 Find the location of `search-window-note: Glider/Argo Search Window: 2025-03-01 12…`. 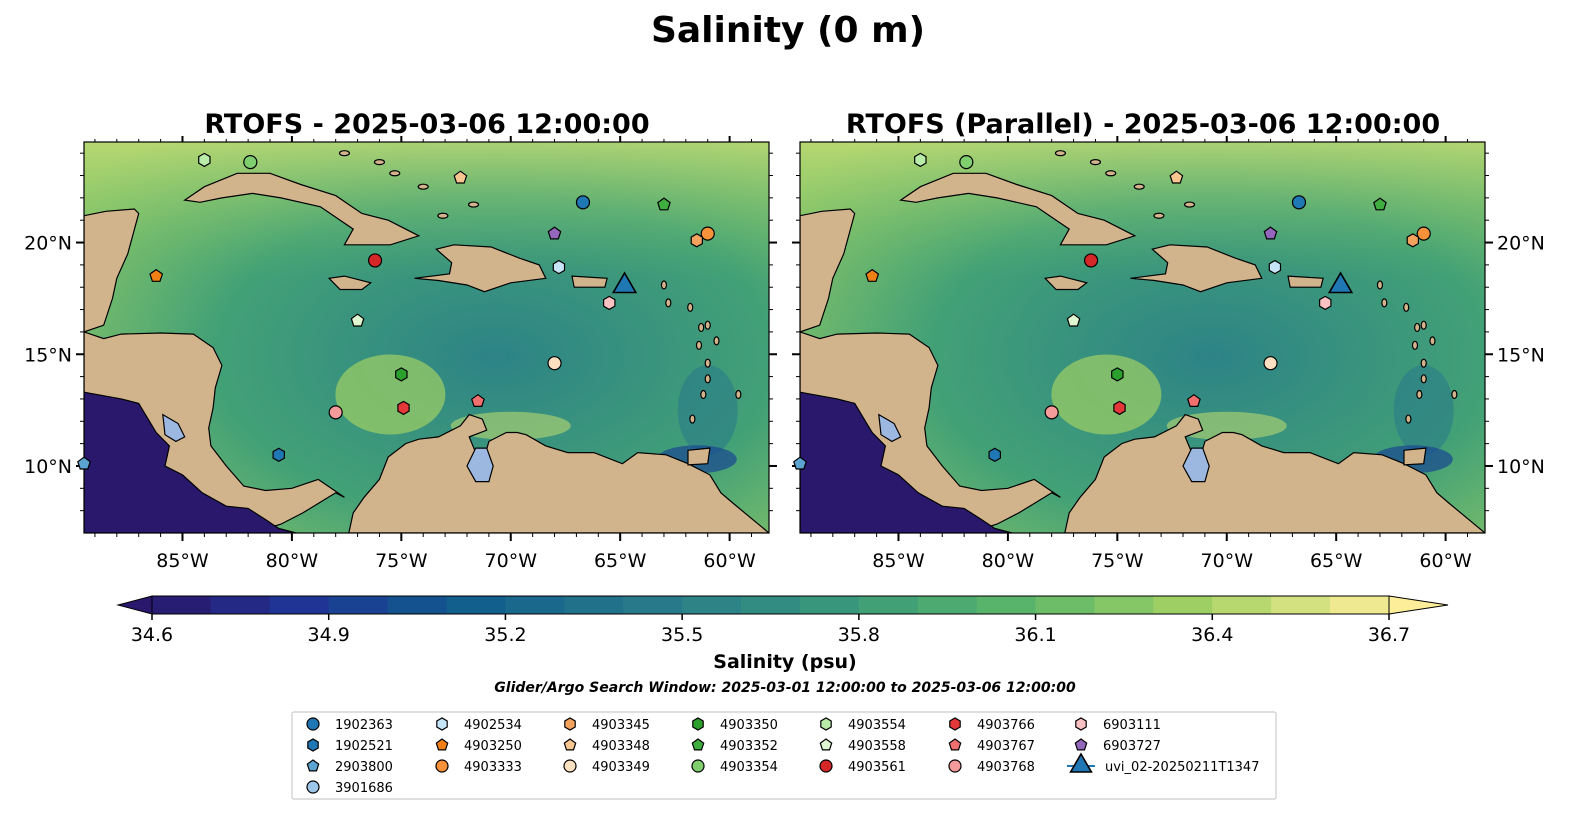

search-window-note: Glider/Argo Search Window: 2025-03-01 12… is located at coordinates (785, 688).